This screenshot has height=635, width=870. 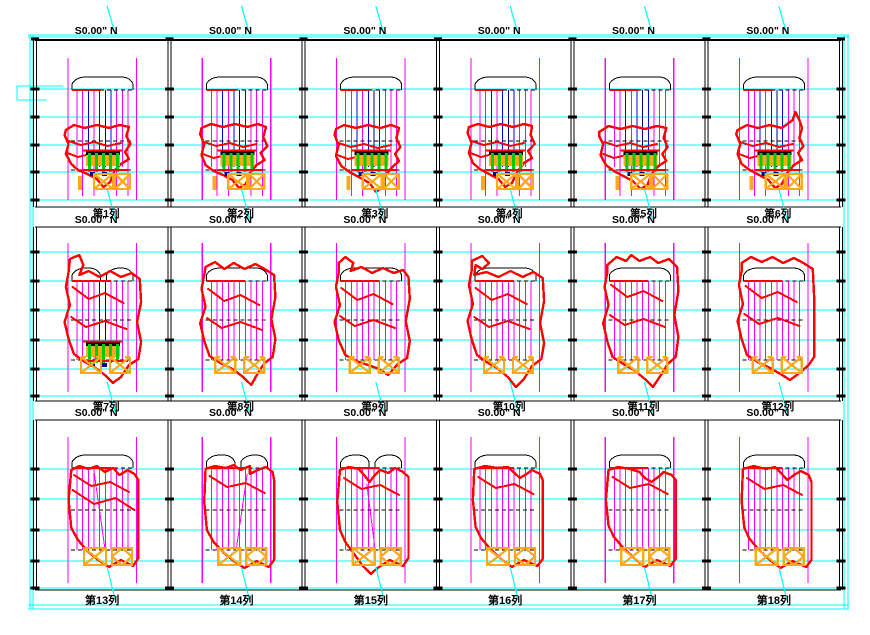 I want to click on column-label: 第6列, so click(x=777, y=213).